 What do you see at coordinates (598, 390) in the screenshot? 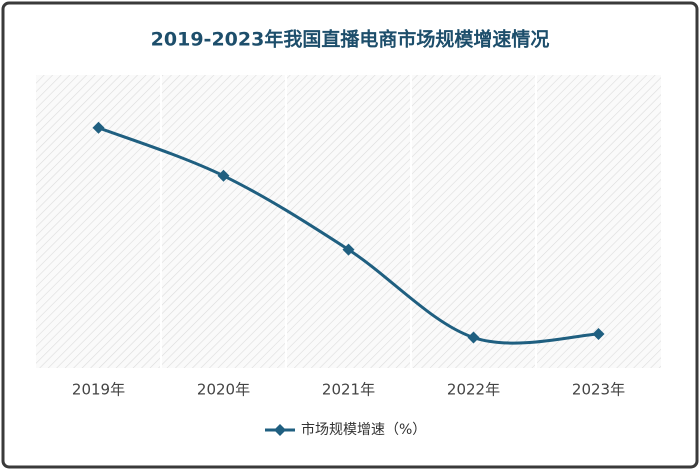
I see `x-tick-label: 2023年` at bounding box center [598, 390].